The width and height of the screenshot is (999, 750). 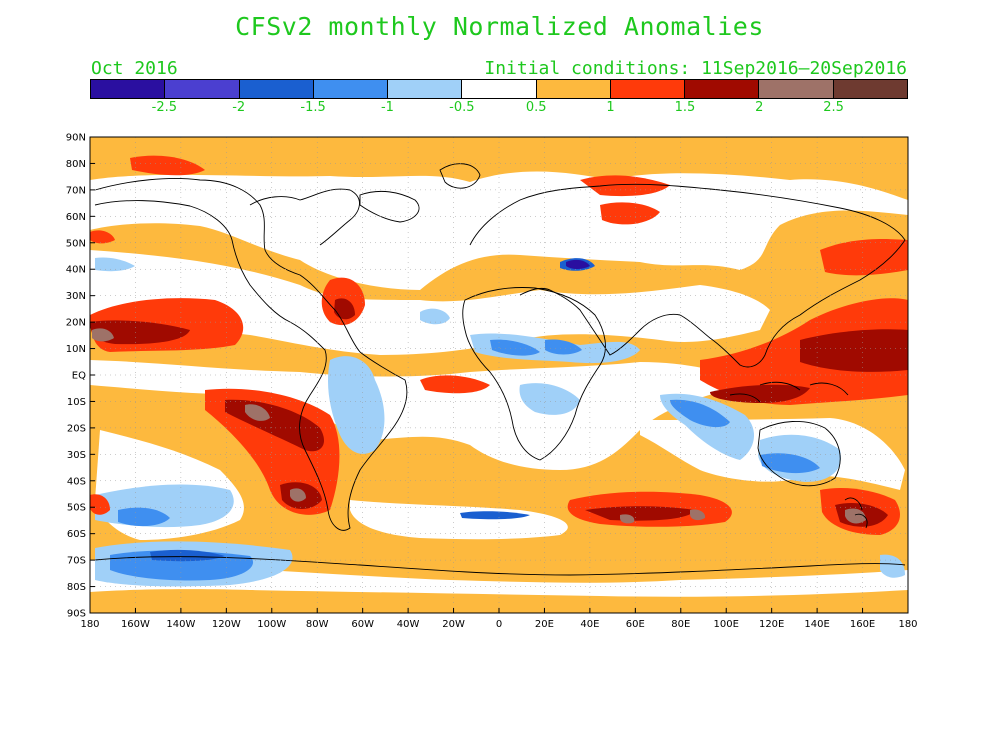 What do you see at coordinates (76, 402) in the screenshot?
I see `latitude-label: 10S` at bounding box center [76, 402].